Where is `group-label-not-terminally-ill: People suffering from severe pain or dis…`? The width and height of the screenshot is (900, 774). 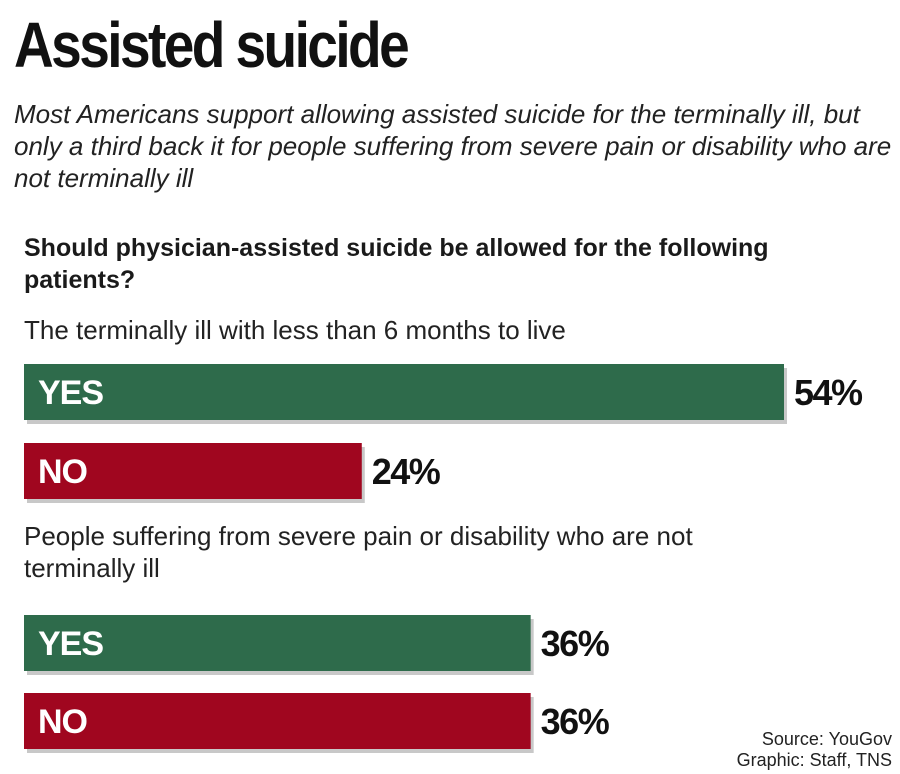 group-label-not-terminally-ill: People suffering from severe pain or dis… is located at coordinates (358, 552).